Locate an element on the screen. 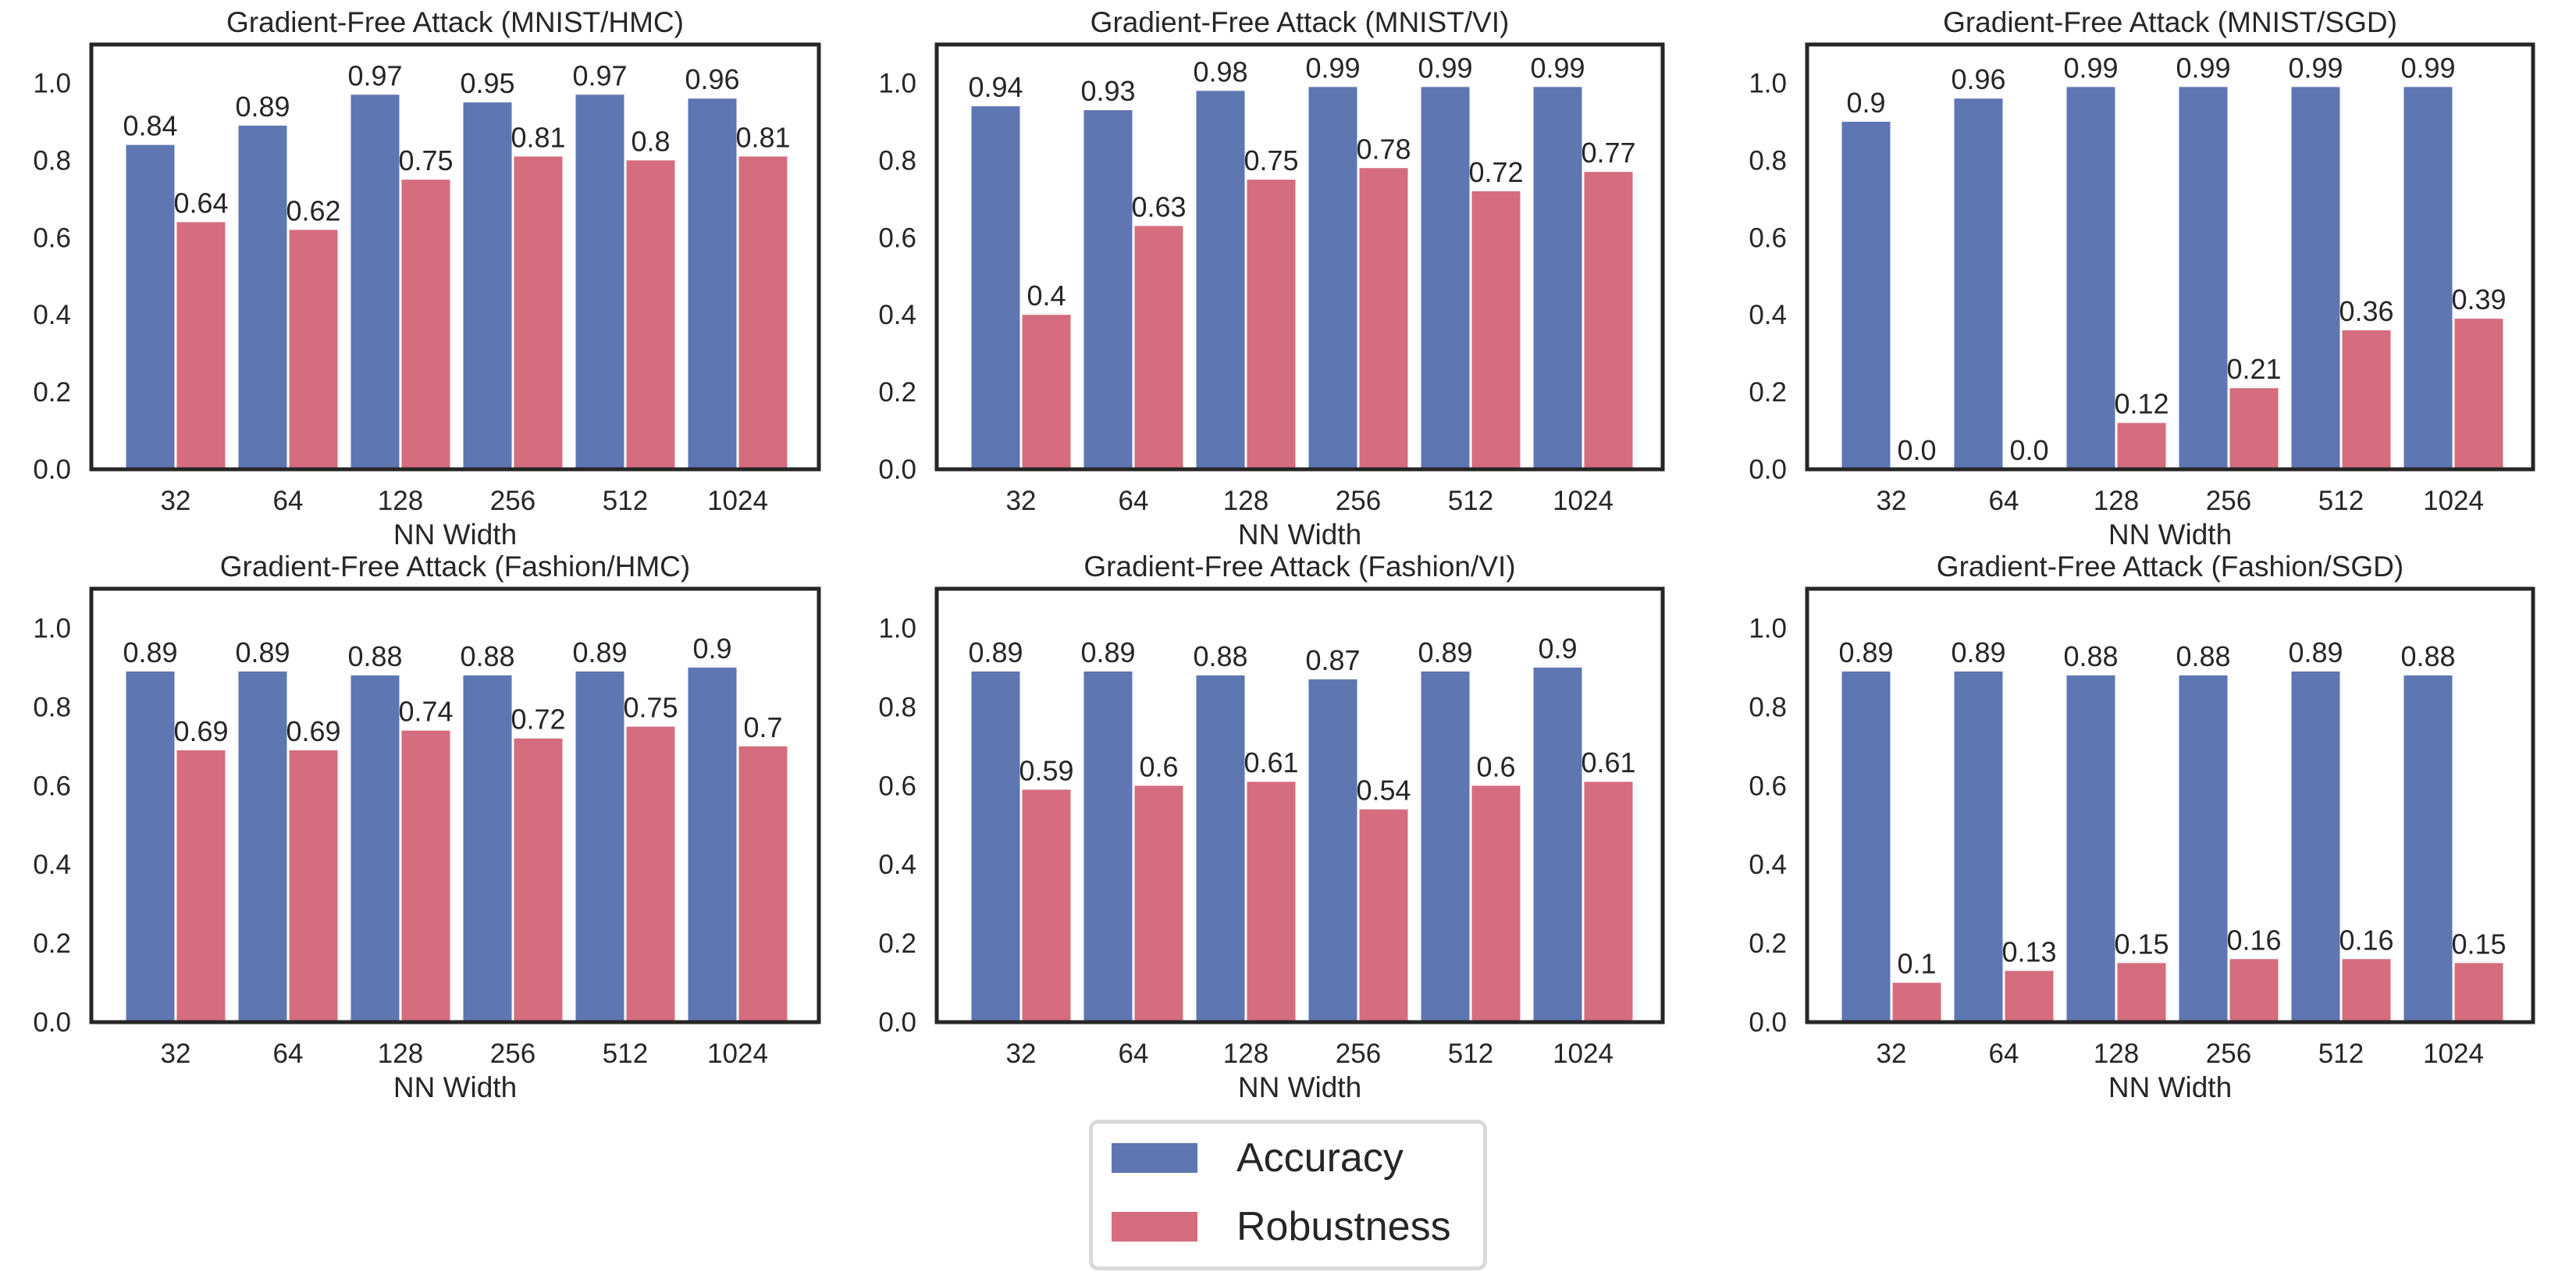  x-tick-label: 32 is located at coordinates (176, 501).